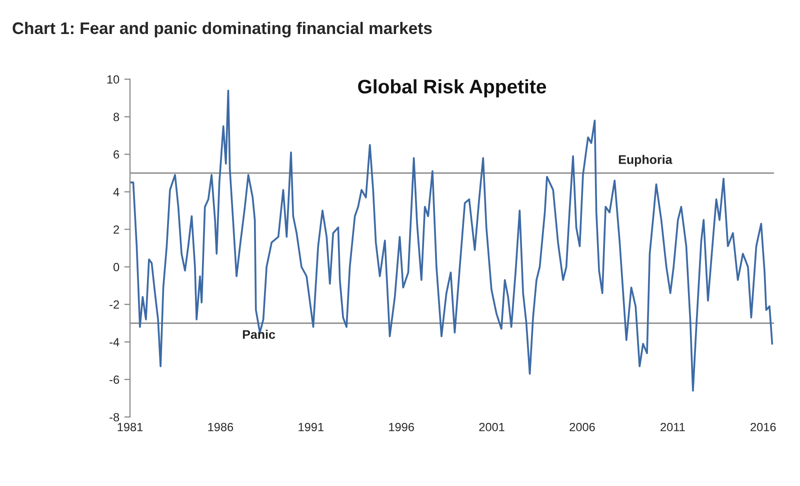  What do you see at coordinates (116, 229) in the screenshot?
I see `y-tick-label: 2` at bounding box center [116, 229].